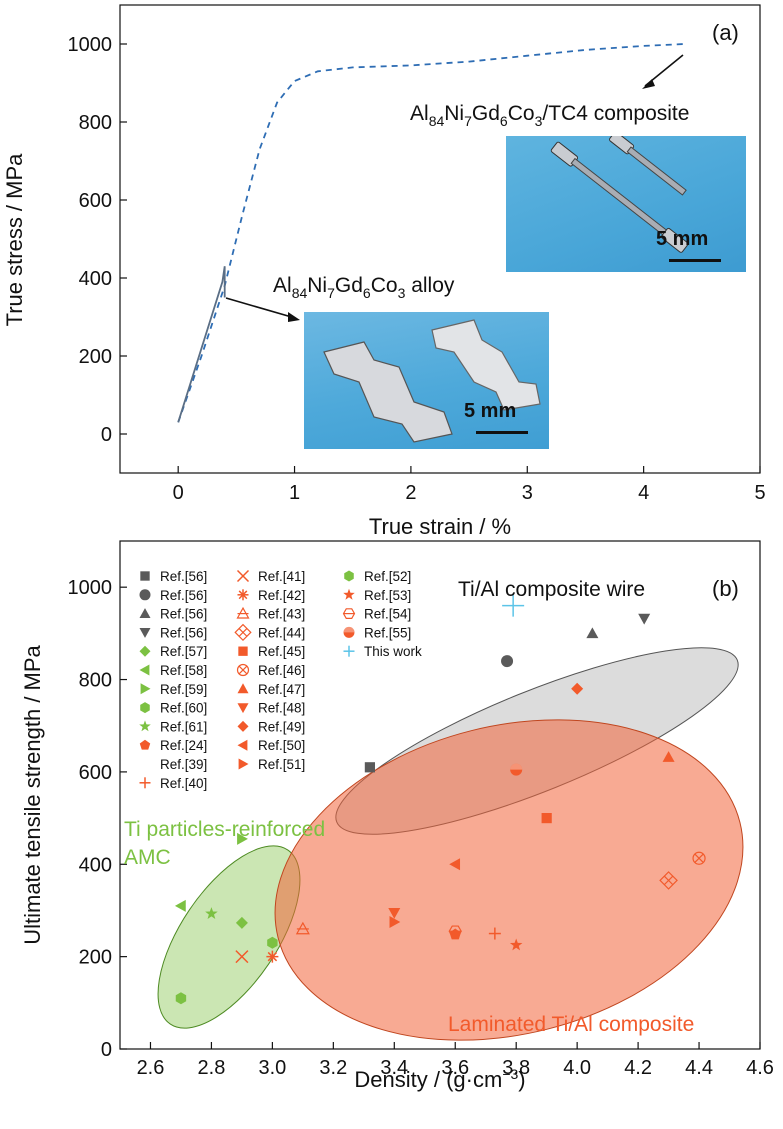 This screenshot has width=783, height=1129. What do you see at coordinates (430, 285) in the screenshot?
I see `label-tail: alloy` at bounding box center [430, 285].